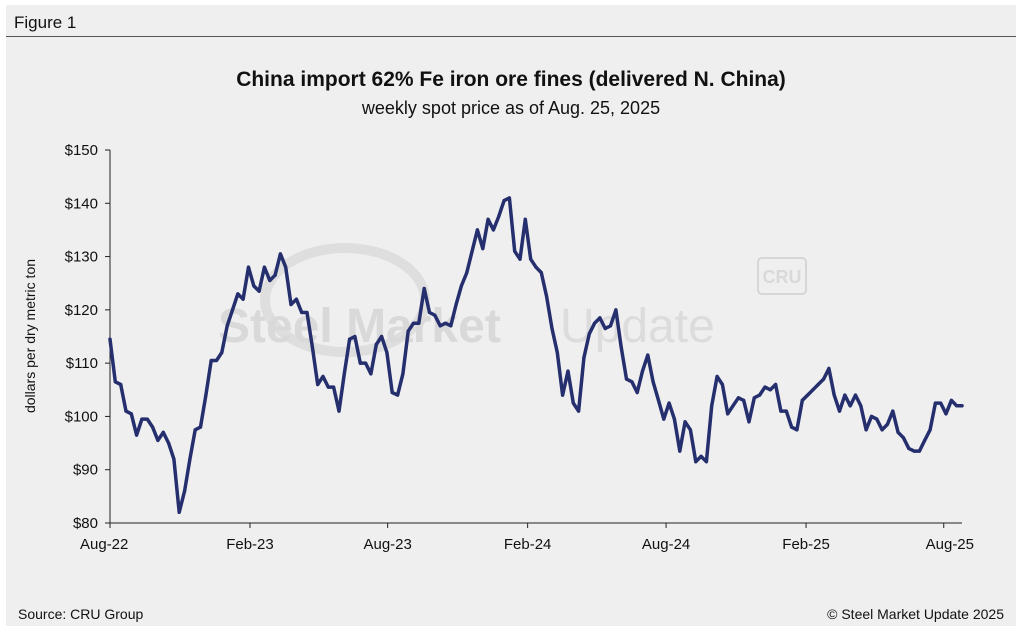  I want to click on y-tick-label: $80, so click(85, 523).